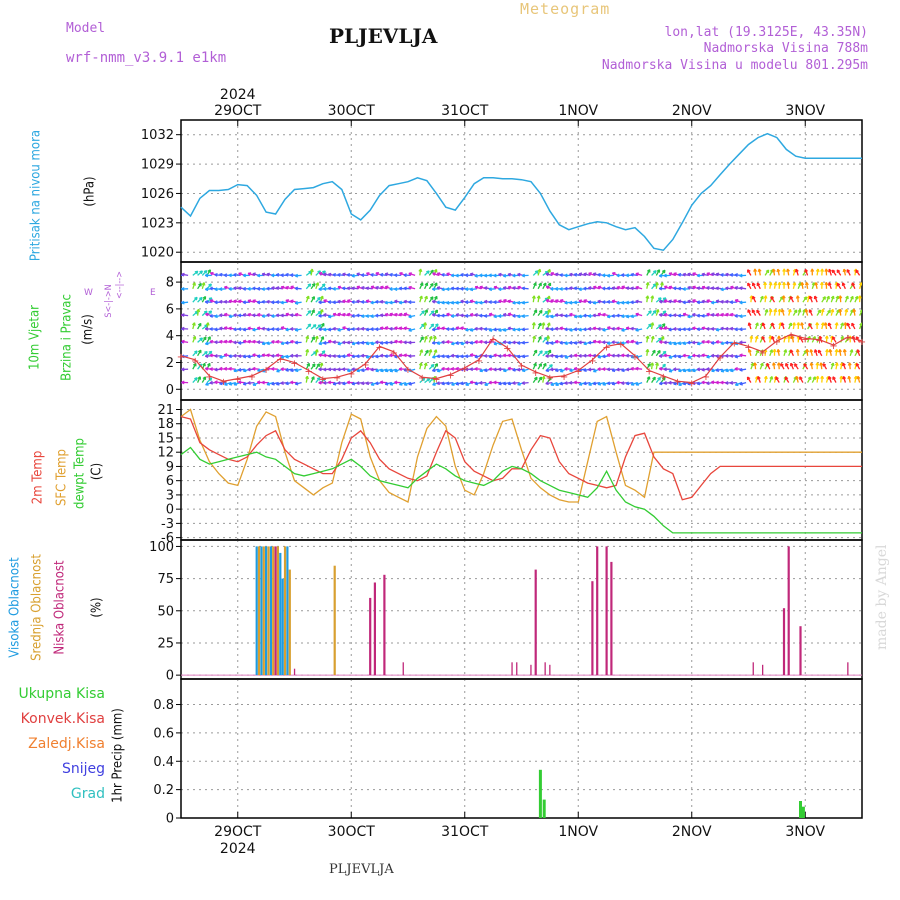 The image size is (900, 900). I want to click on precip-bar, so click(800, 809).